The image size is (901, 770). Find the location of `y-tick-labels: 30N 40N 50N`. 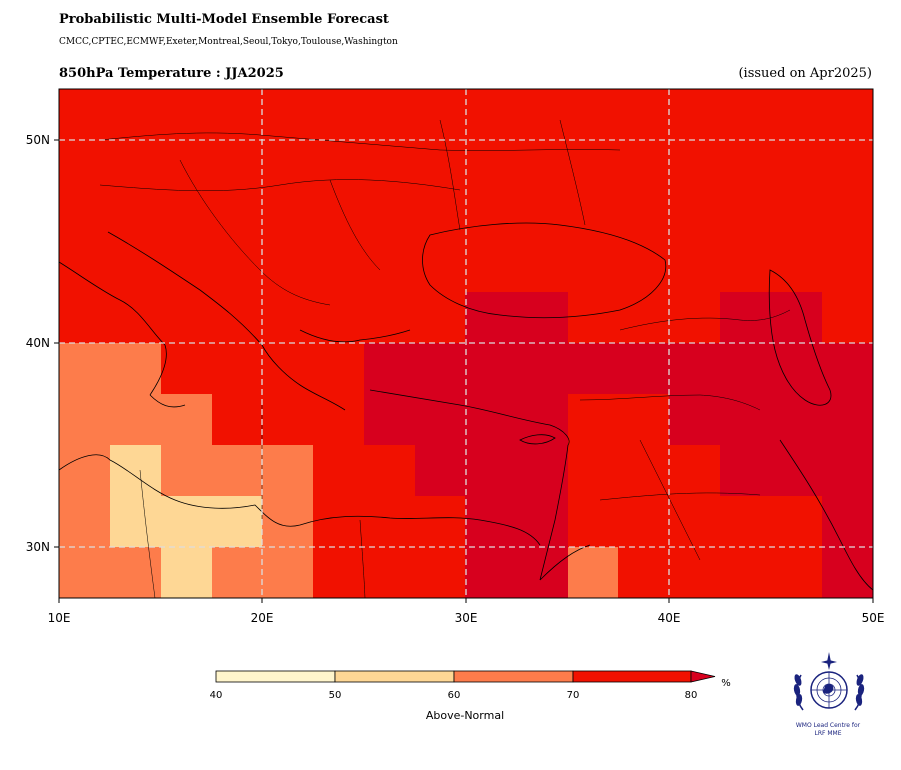

y-tick-labels: 30N 40N 50N is located at coordinates (38, 343).